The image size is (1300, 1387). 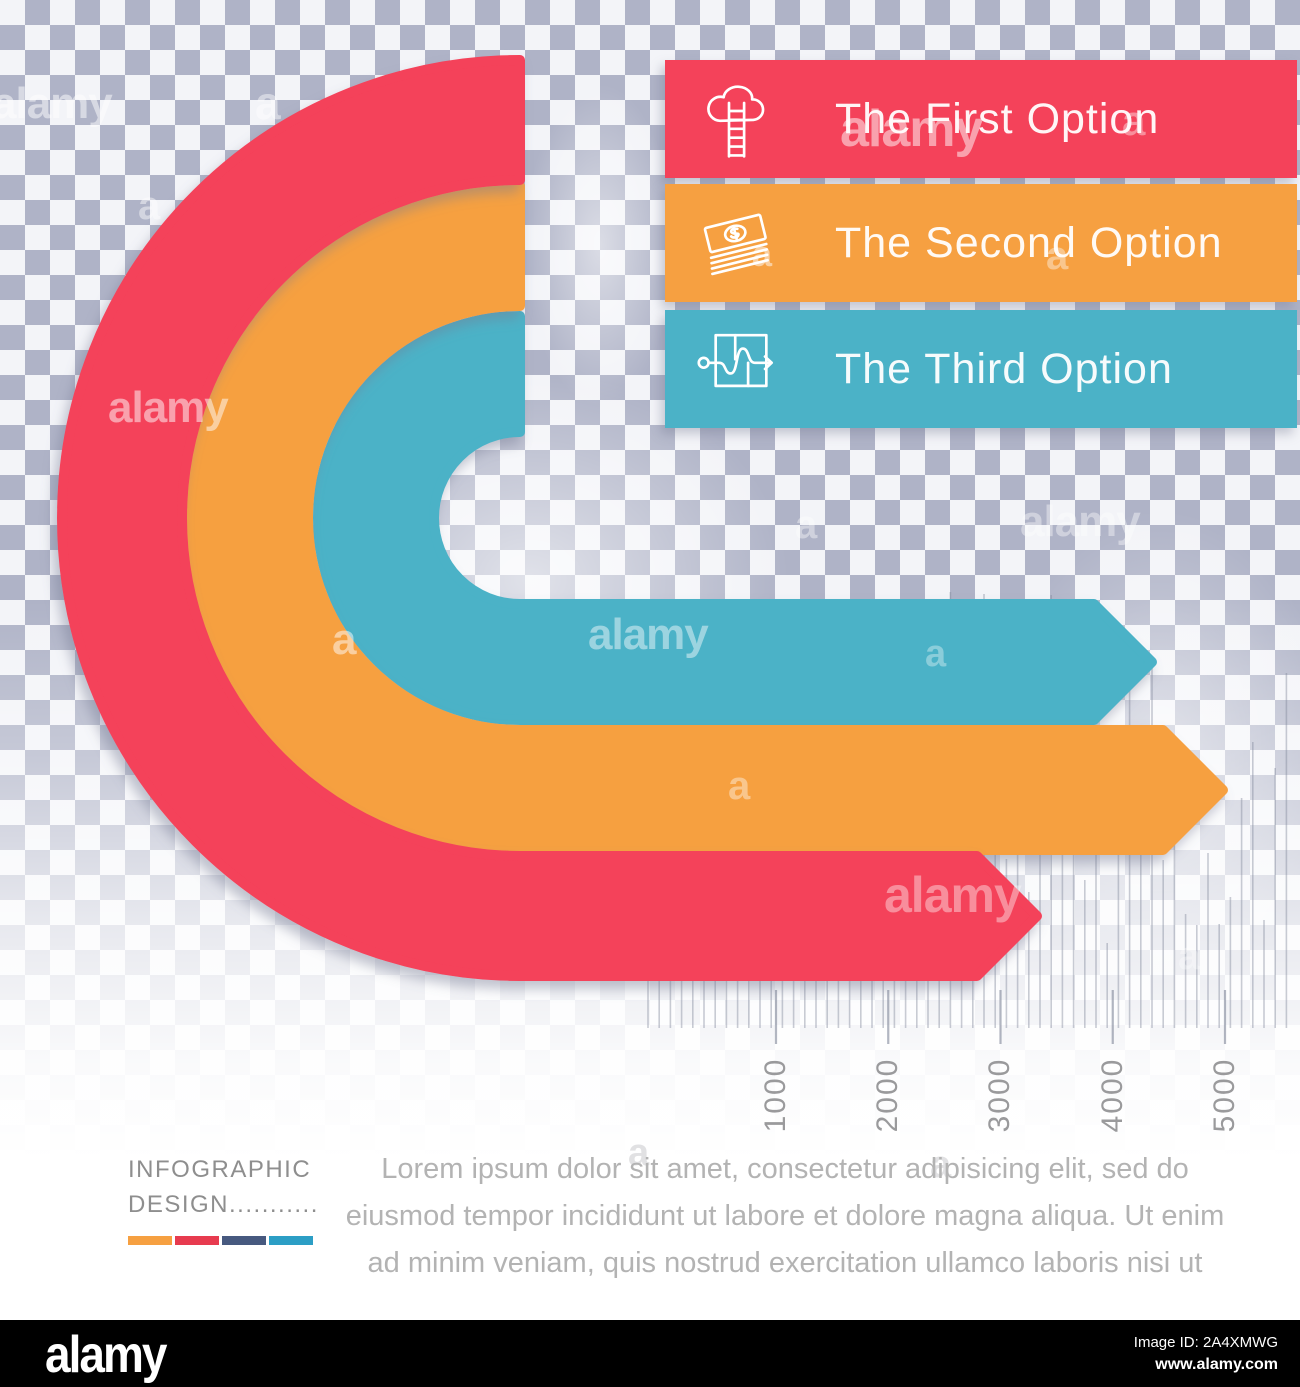 I want to click on scale-tick-label: 2000, so click(x=887, y=1095).